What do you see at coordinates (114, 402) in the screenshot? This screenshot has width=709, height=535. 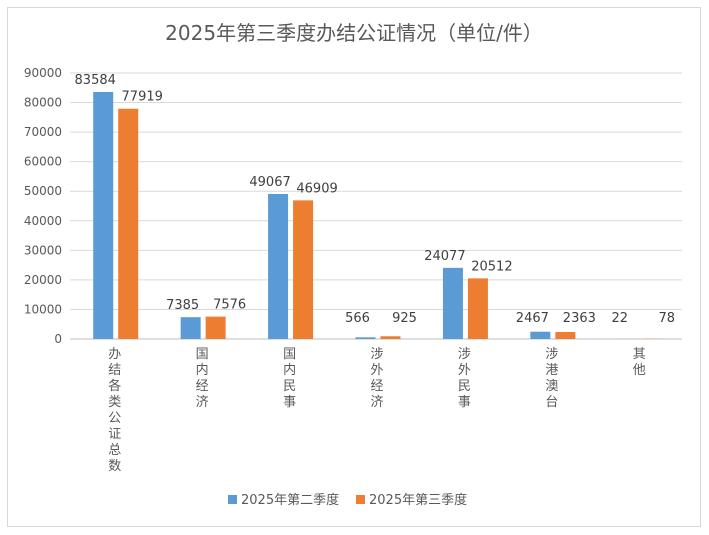 I see `x-tick-label: 类` at bounding box center [114, 402].